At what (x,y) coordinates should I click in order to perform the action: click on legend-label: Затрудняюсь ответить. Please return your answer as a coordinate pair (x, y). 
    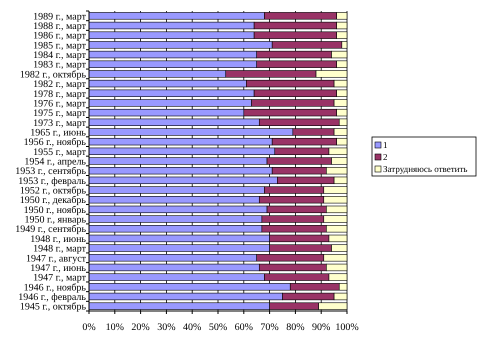
    Looking at the image, I should click on (425, 169).